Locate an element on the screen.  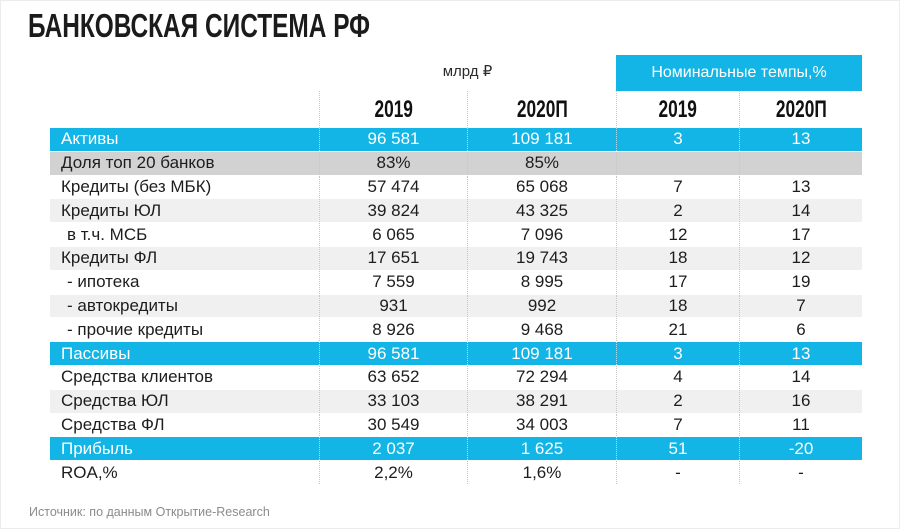
cell-value: 19 743 is located at coordinates (541, 258).